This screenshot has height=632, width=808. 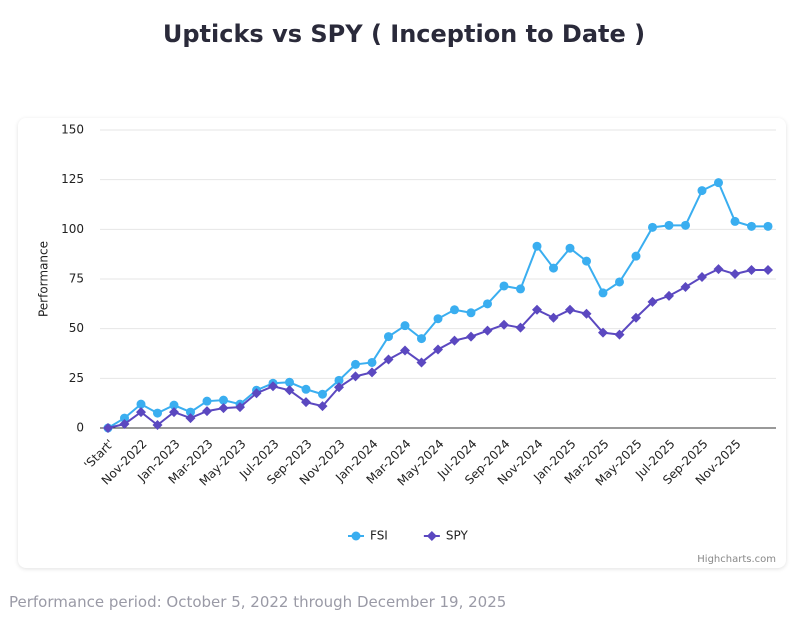 I want to click on y-tick-label: 100, so click(x=72, y=229).